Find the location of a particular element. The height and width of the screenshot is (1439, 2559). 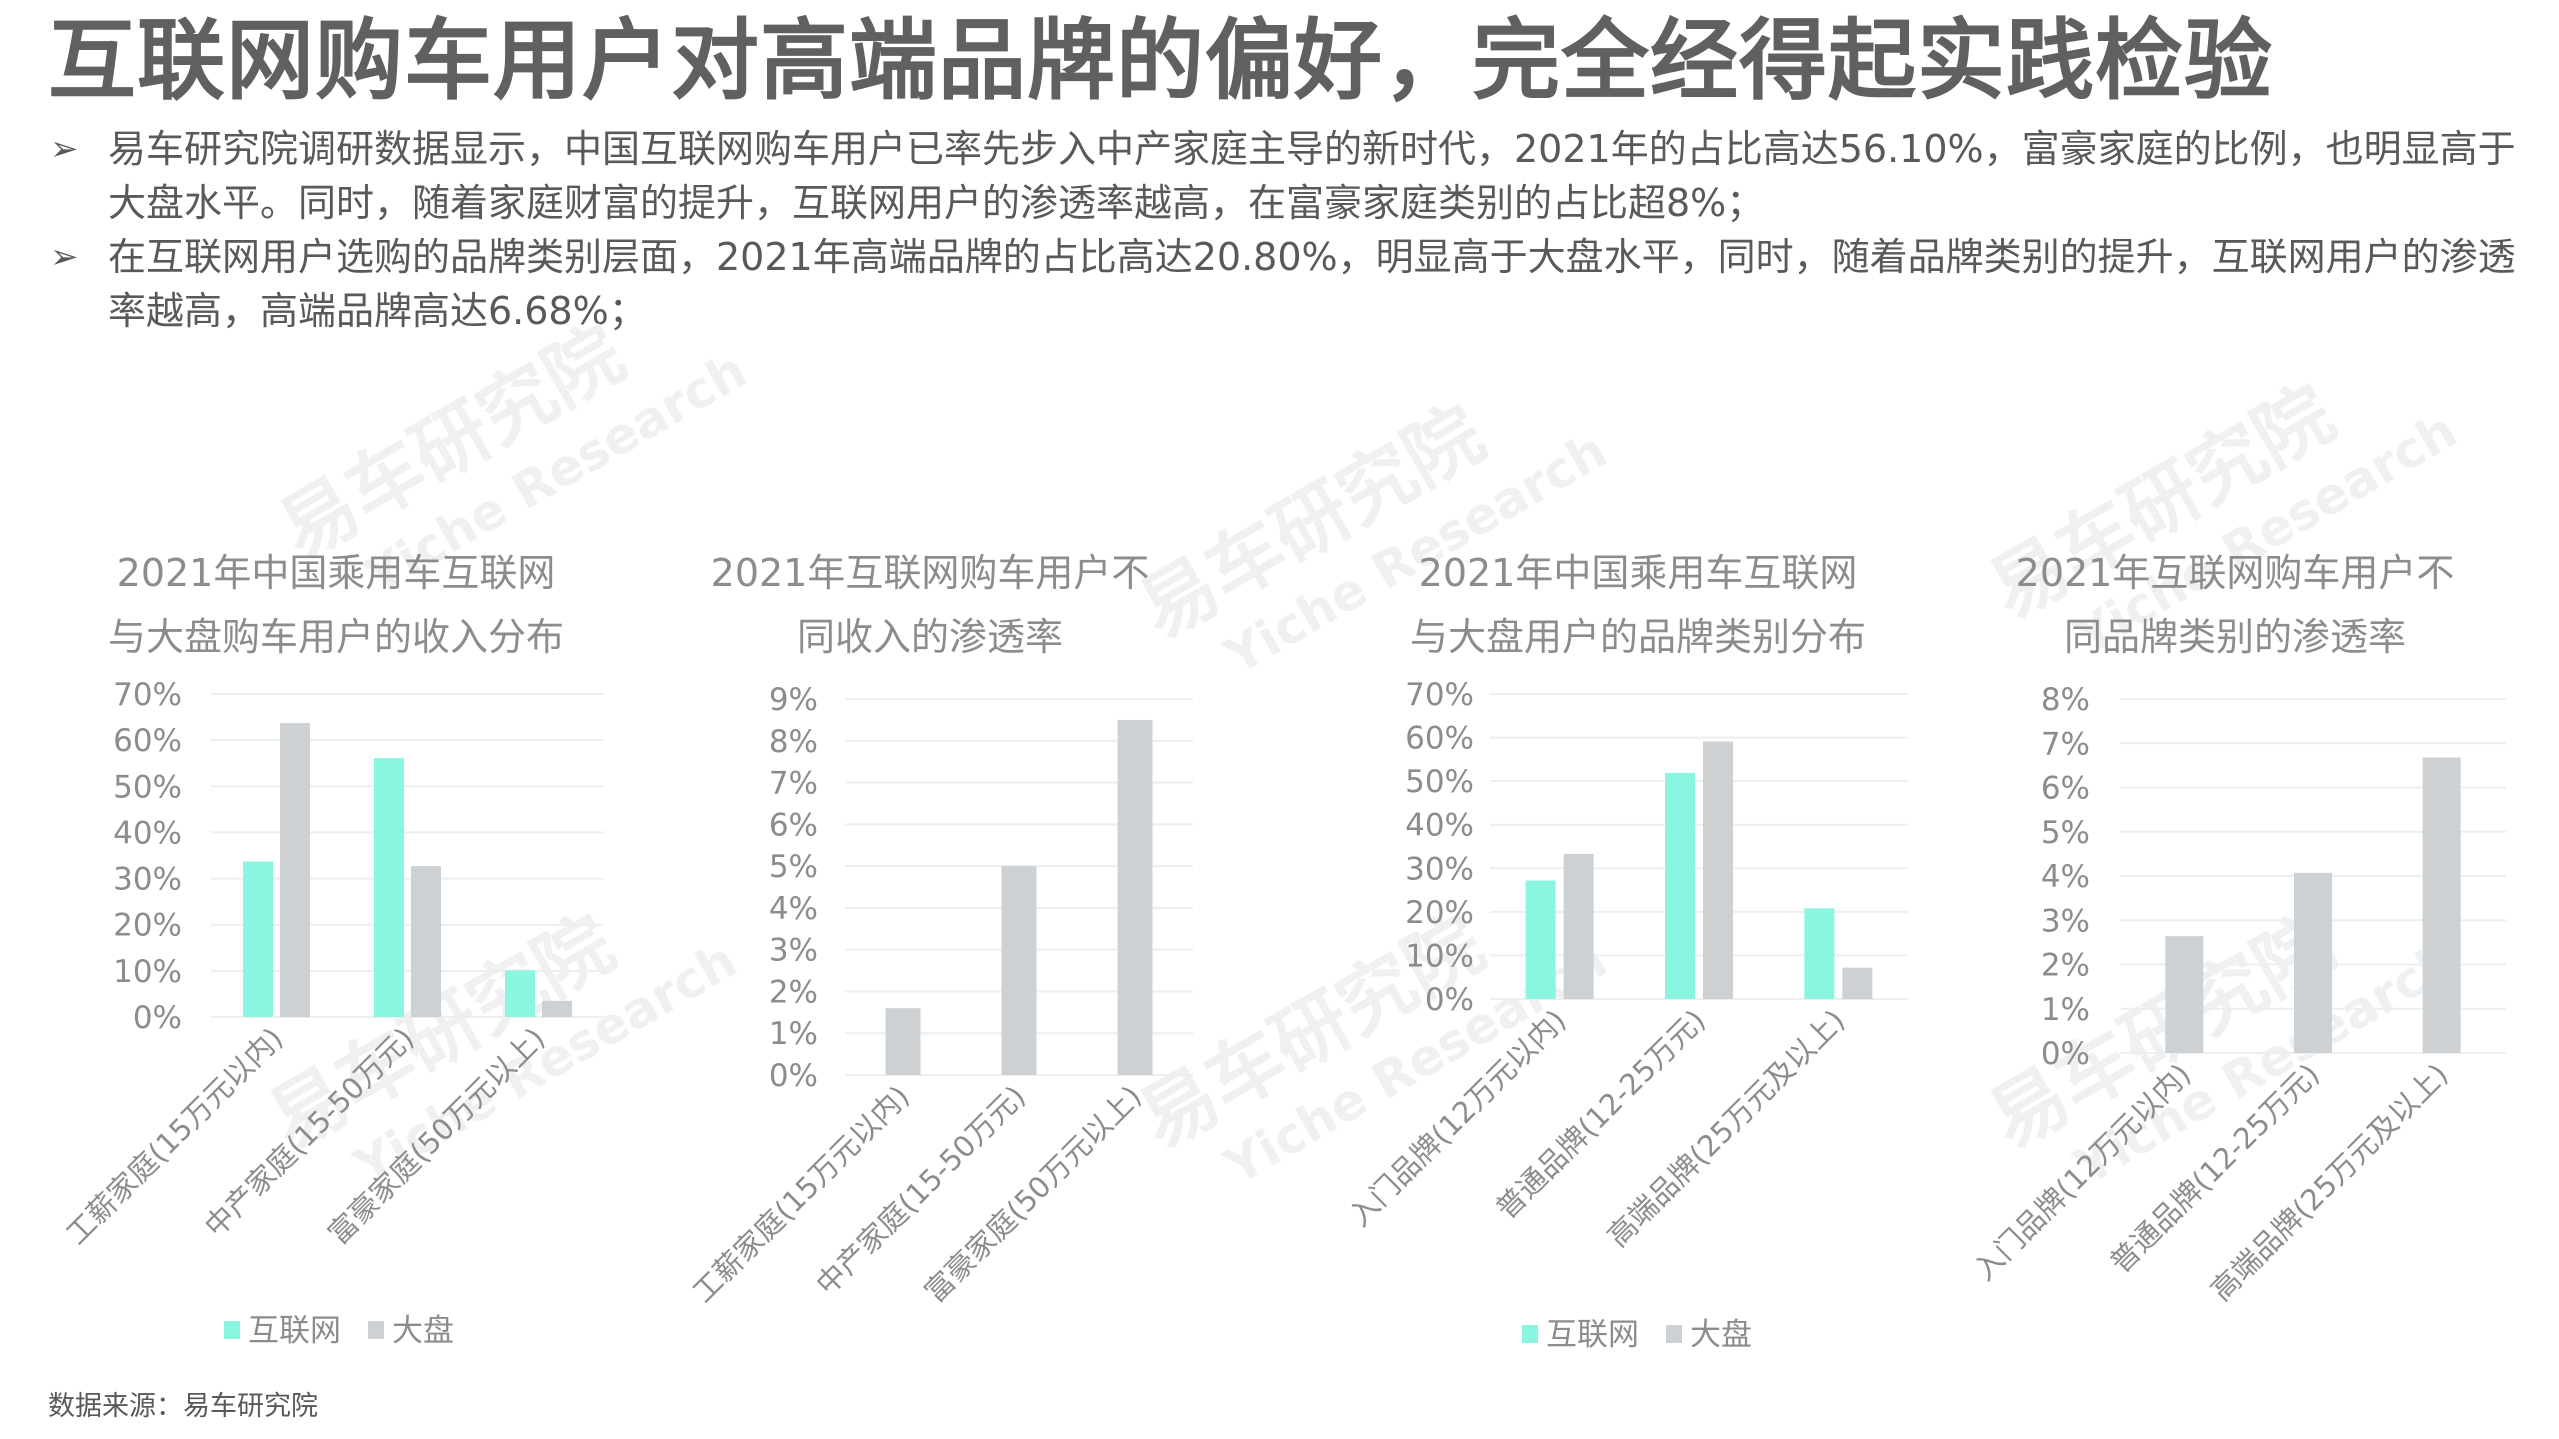

gridlines: 0% 1% 2% 3% 4% 5% 6% 7% 8% is located at coordinates (2273, 877).